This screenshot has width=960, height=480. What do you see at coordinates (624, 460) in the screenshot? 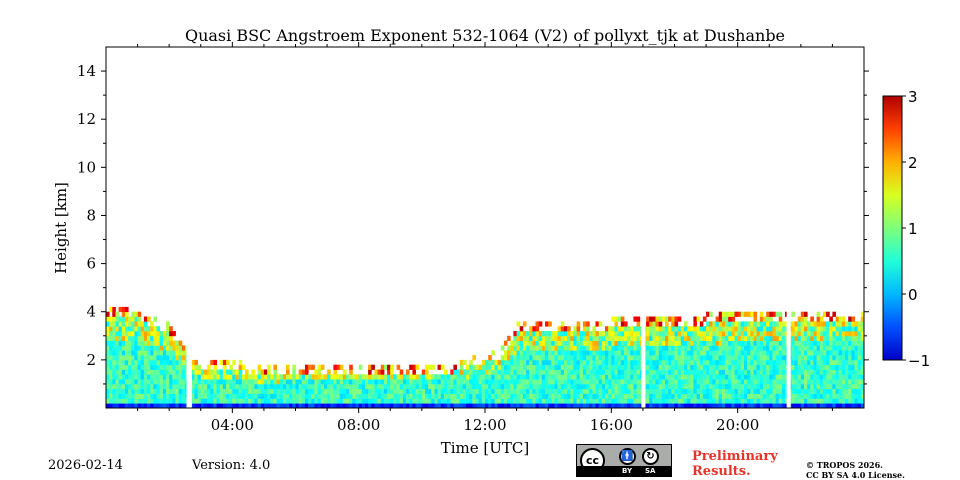
I see `cc-license-badge: cc 🚹 ↻ BY SA` at bounding box center [624, 460].